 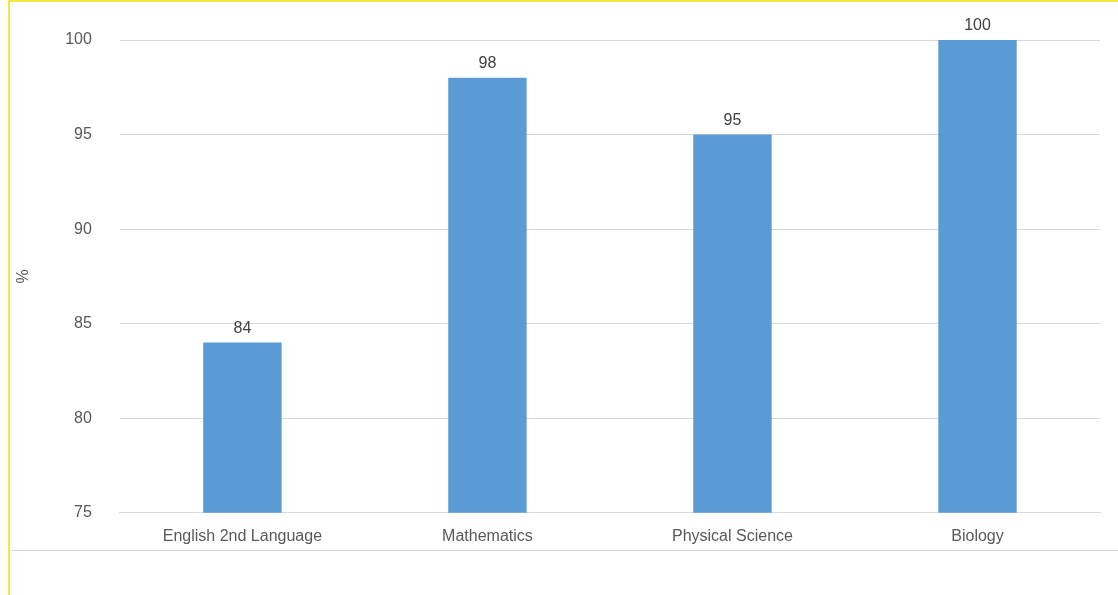 What do you see at coordinates (242, 535) in the screenshot?
I see `x-tick-label: English 2nd Language` at bounding box center [242, 535].